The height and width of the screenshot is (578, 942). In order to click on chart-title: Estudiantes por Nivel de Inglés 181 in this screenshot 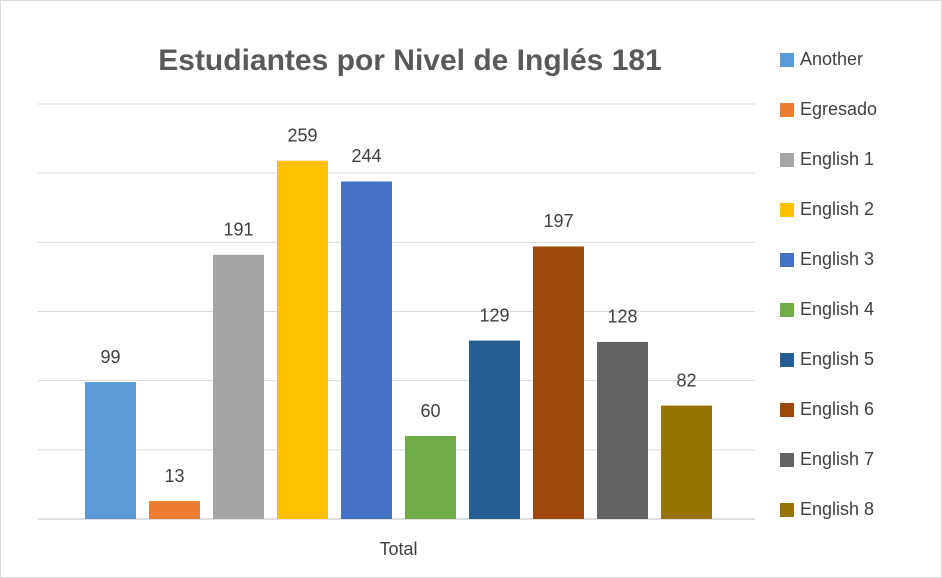, I will do `click(410, 60)`.